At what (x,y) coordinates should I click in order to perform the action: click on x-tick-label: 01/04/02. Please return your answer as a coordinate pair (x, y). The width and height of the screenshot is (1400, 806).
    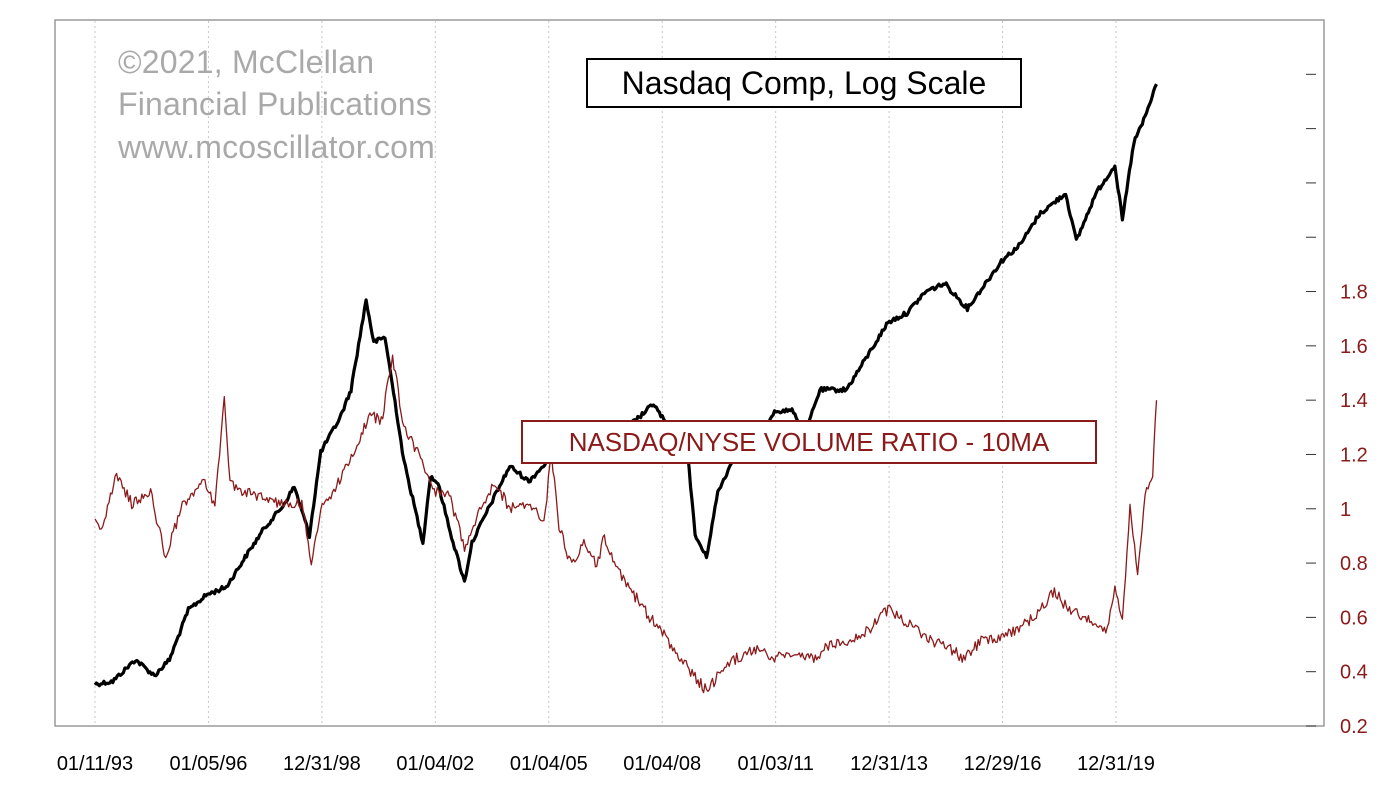
    Looking at the image, I should click on (435, 764).